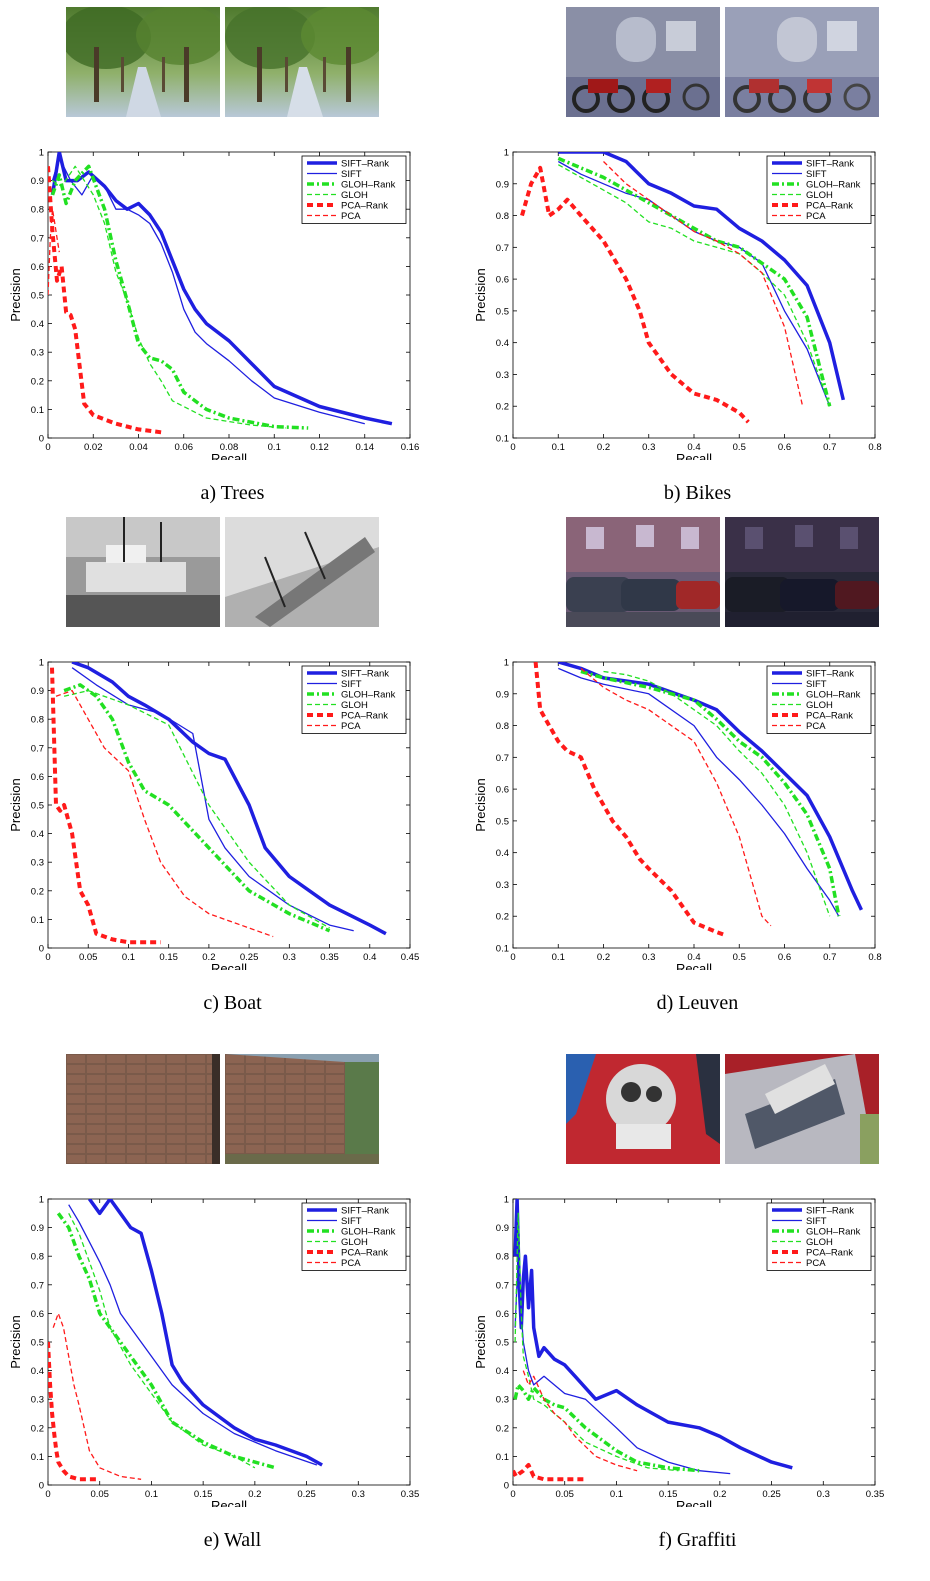 This screenshot has width=930, height=1581. I want to click on x-tick-label: 0.7, so click(829, 447).